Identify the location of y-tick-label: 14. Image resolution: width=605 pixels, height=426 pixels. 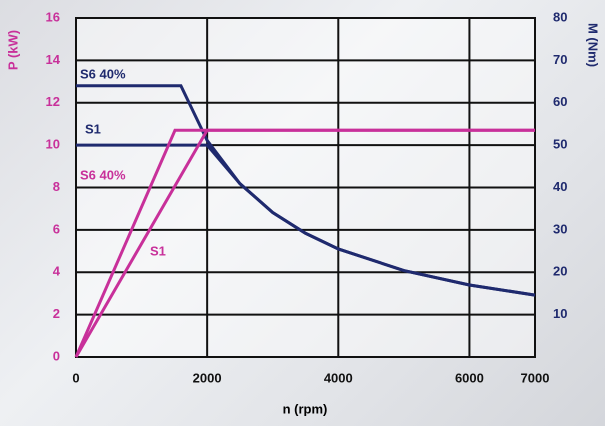
(53, 59).